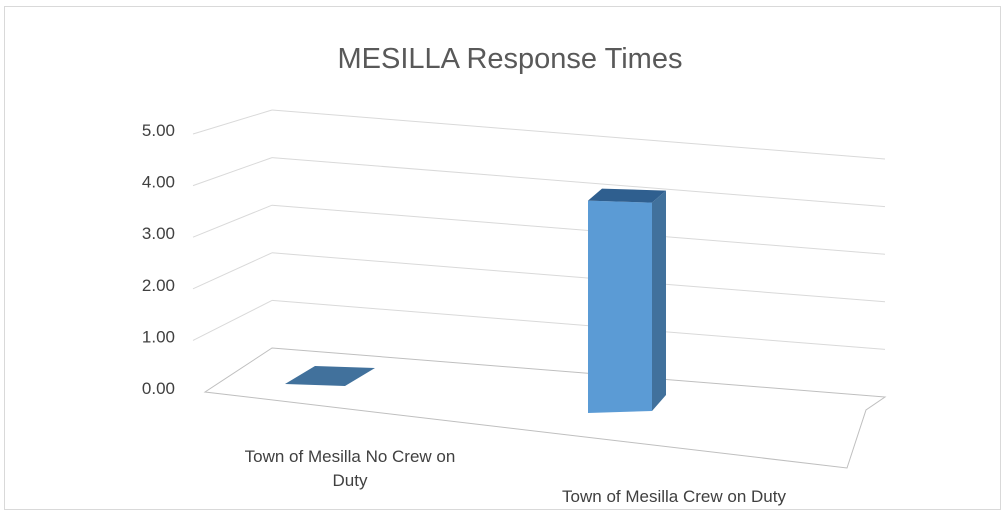 This screenshot has width=1005, height=512. I want to click on category-label: Town of Mesilla No Crew on, so click(350, 456).